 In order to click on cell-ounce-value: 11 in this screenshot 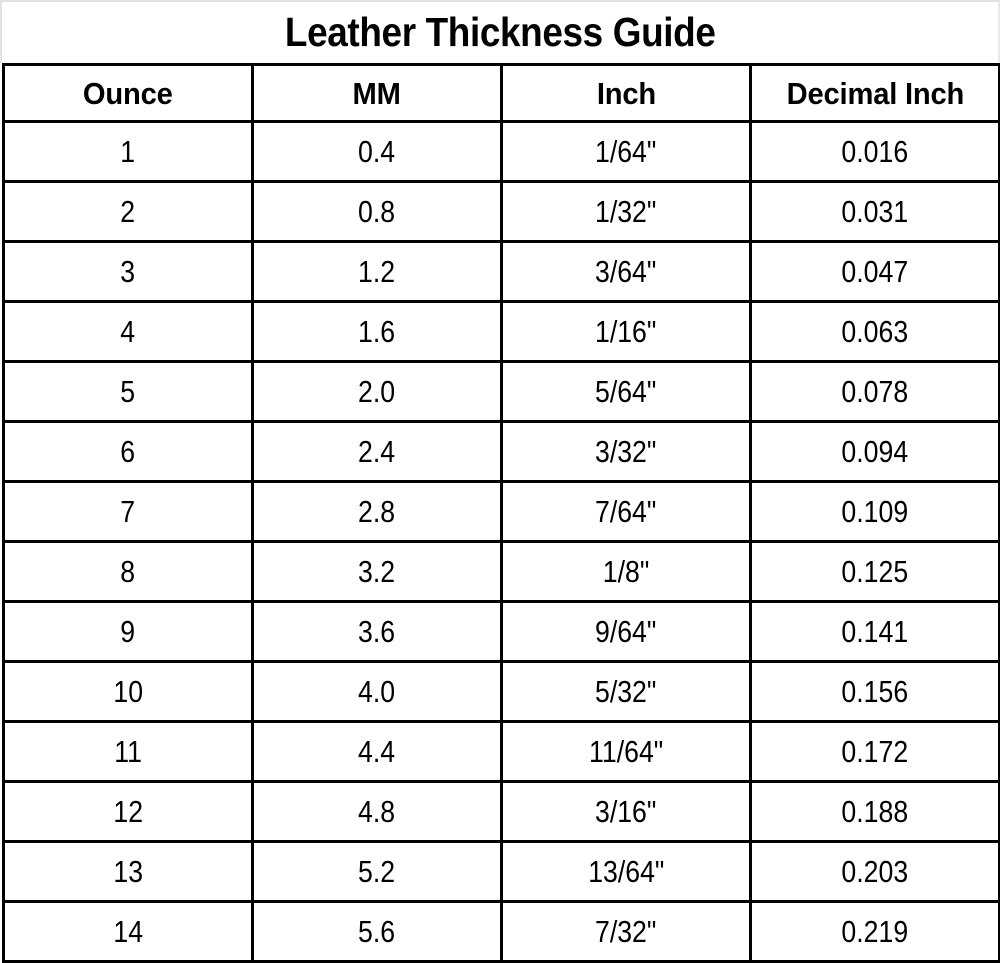, I will do `click(128, 751)`.